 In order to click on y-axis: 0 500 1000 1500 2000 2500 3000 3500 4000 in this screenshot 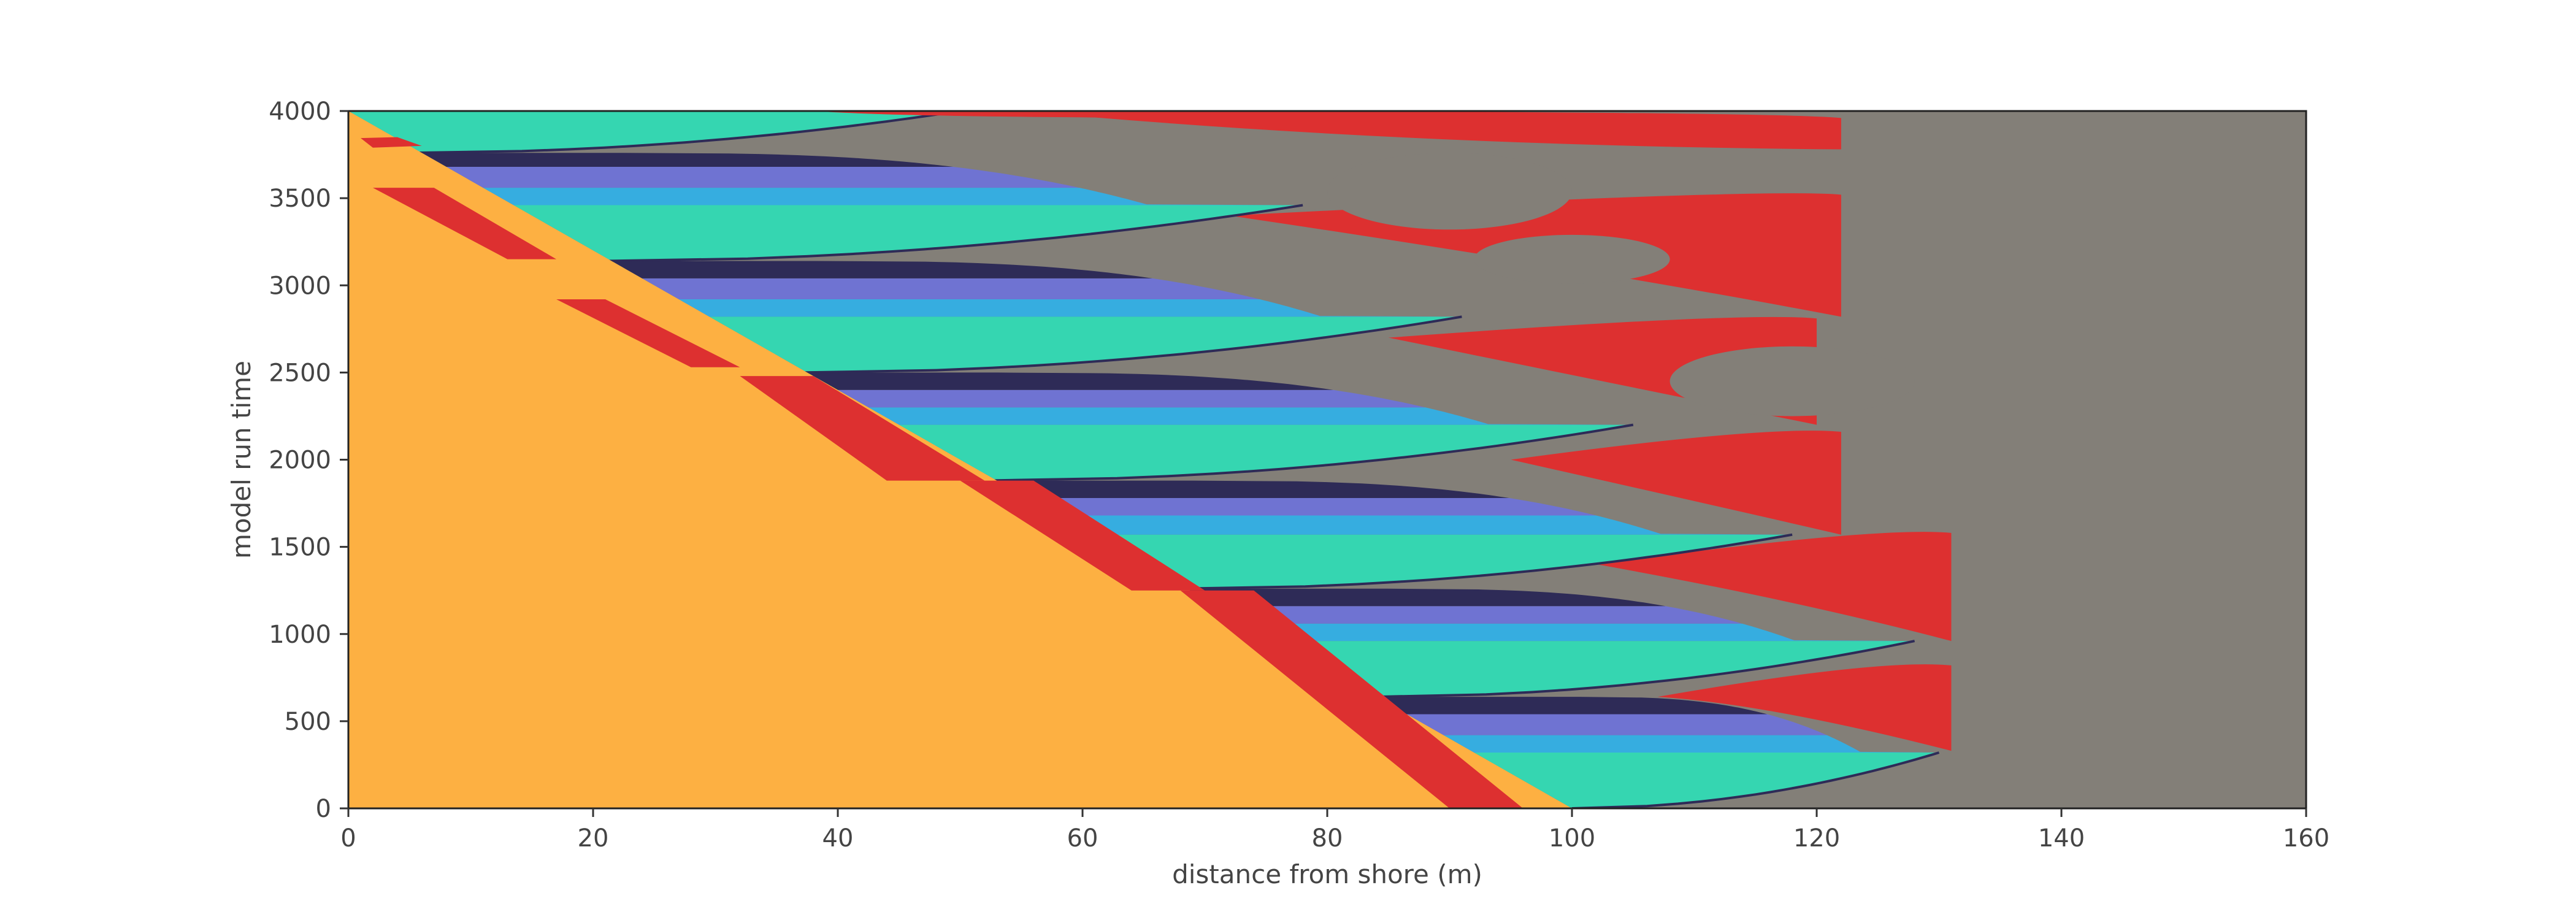, I will do `click(308, 460)`.